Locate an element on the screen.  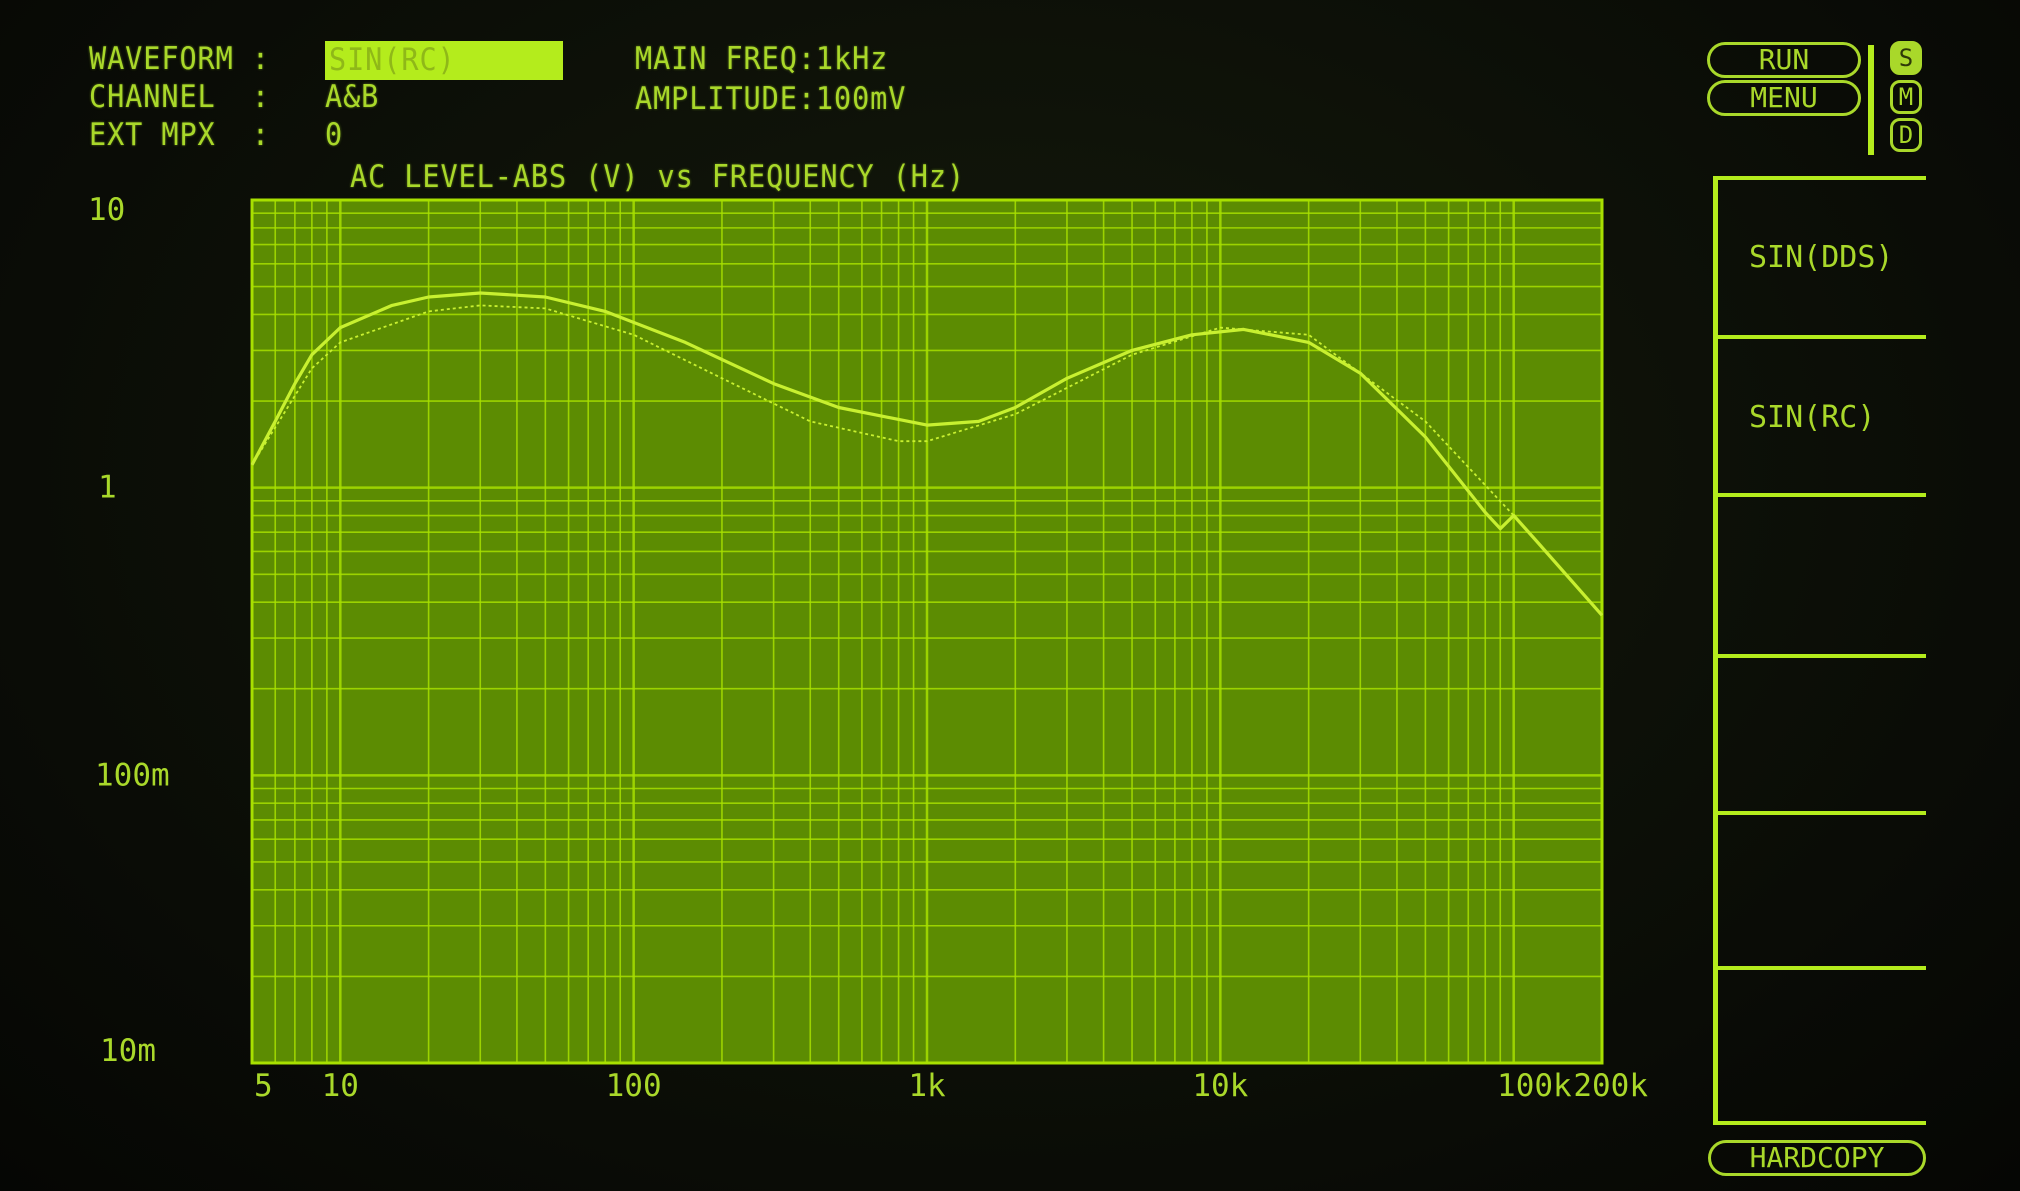
x-tick-label: 1k is located at coordinates (927, 1086).